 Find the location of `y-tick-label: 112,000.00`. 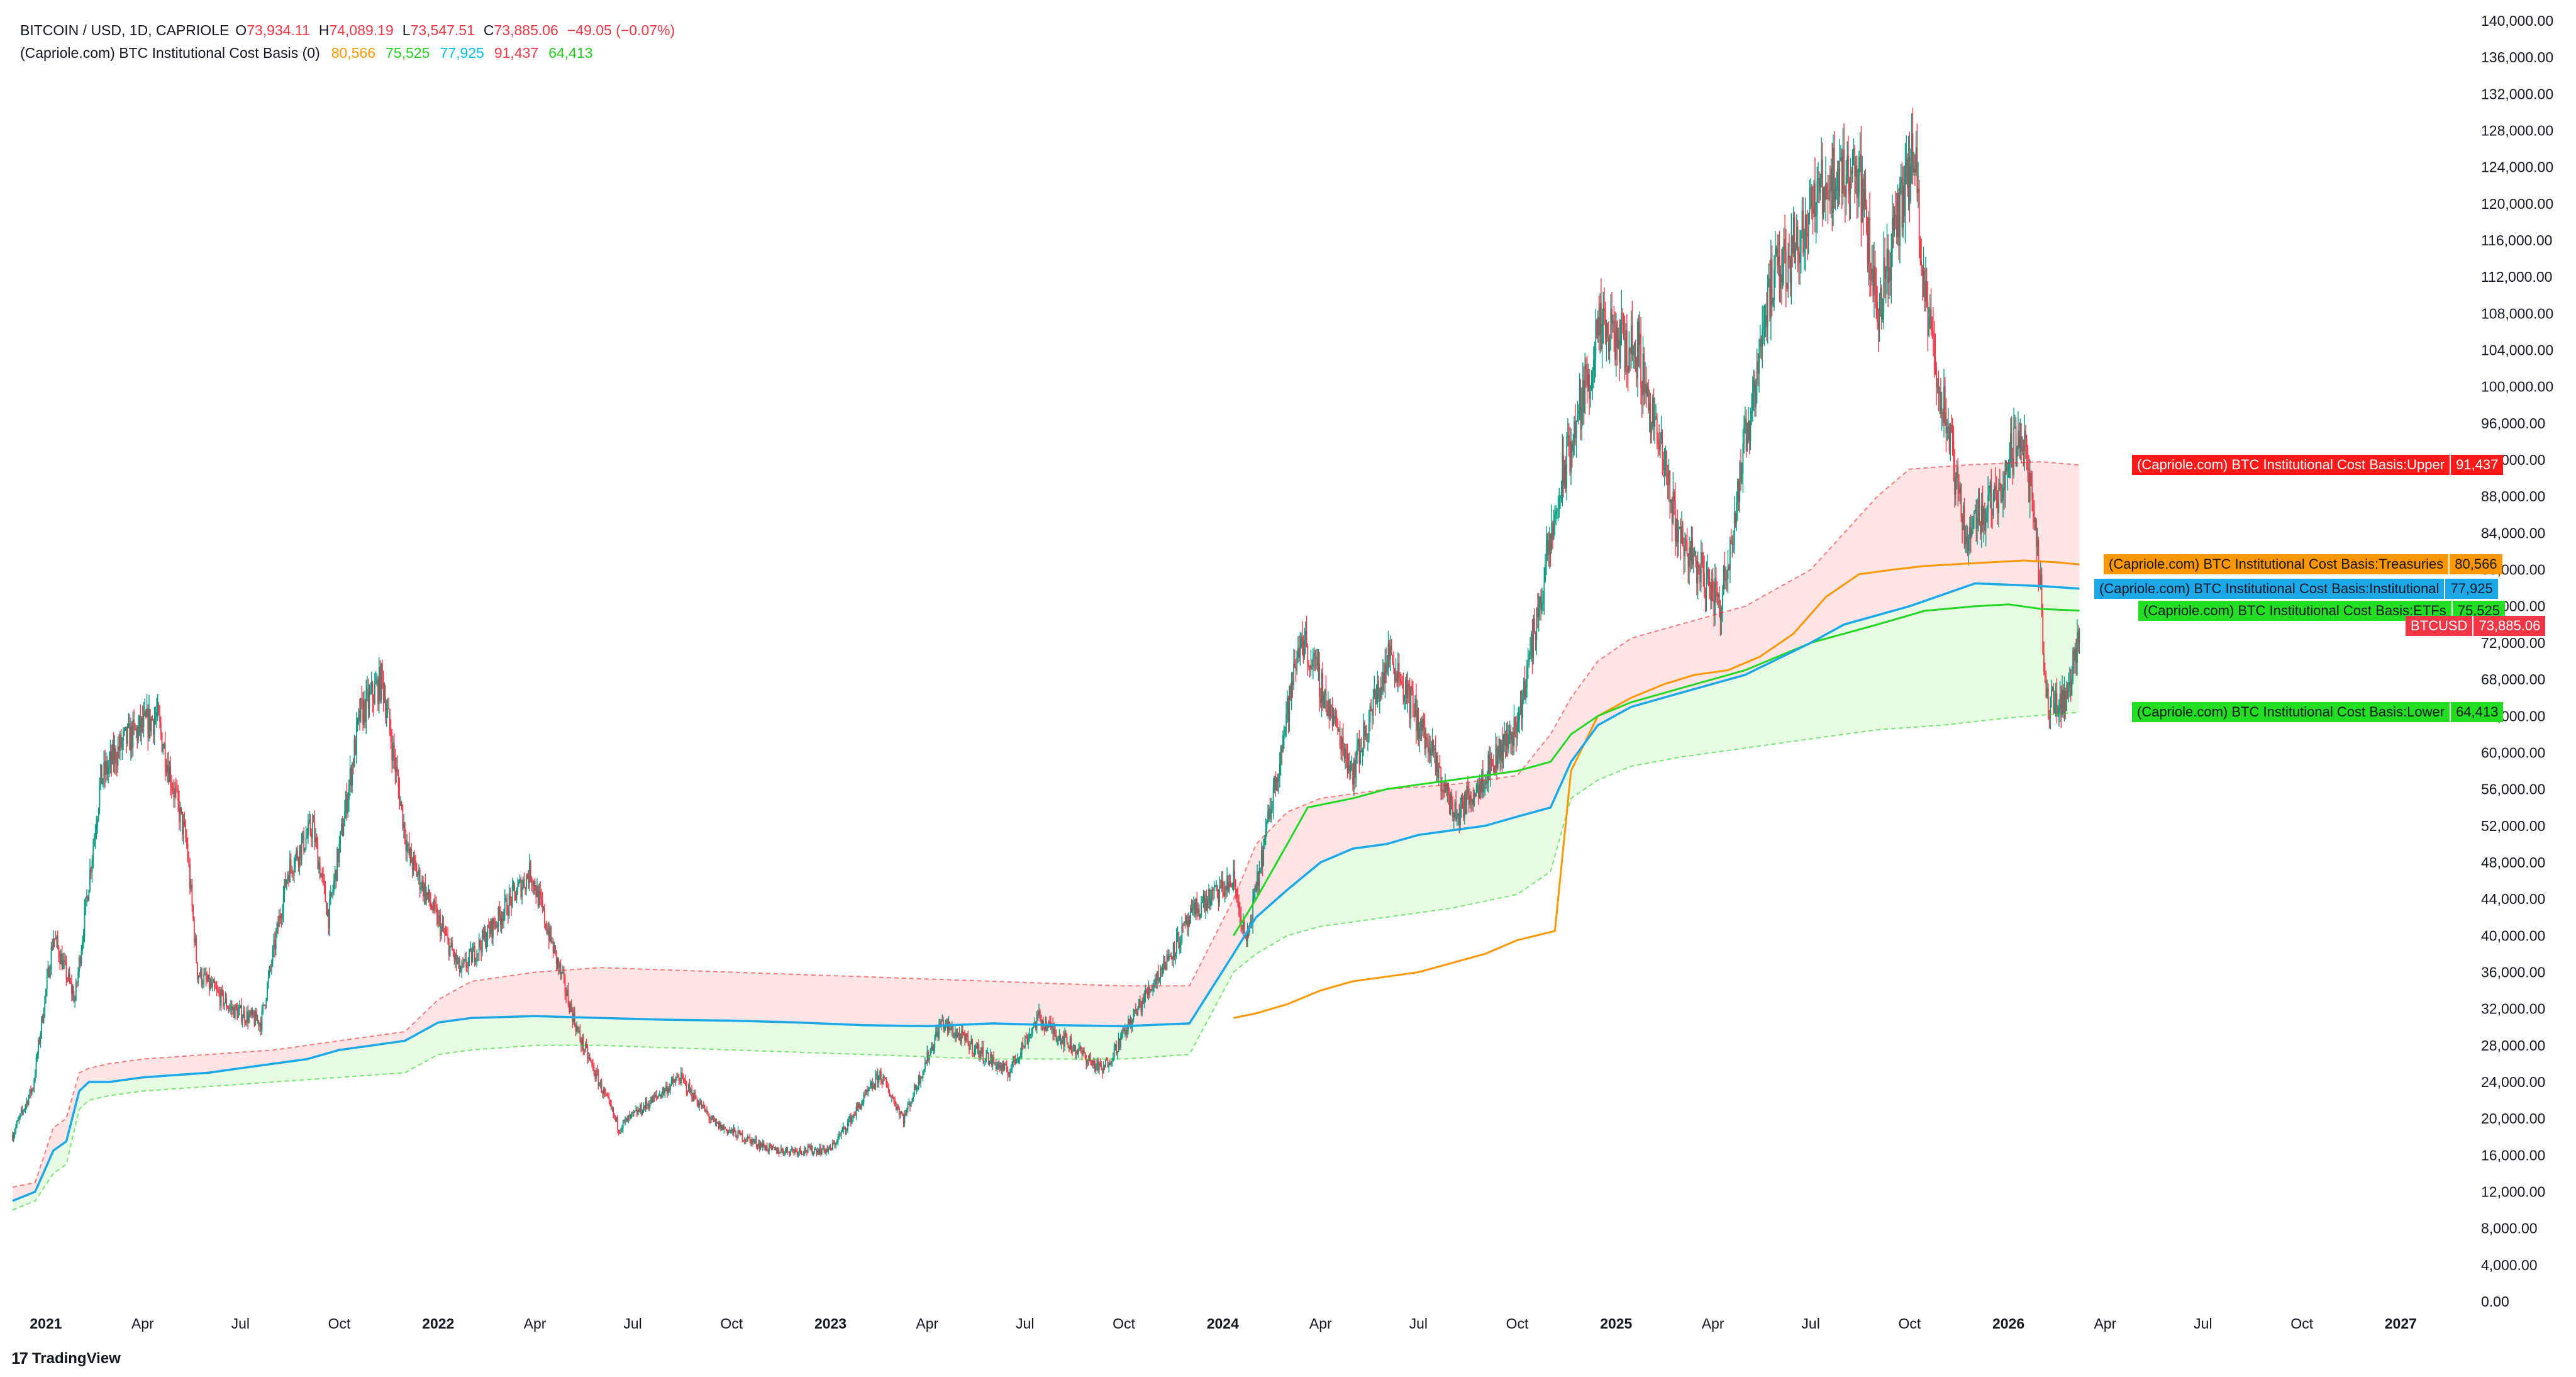

y-tick-label: 112,000.00 is located at coordinates (2516, 277).